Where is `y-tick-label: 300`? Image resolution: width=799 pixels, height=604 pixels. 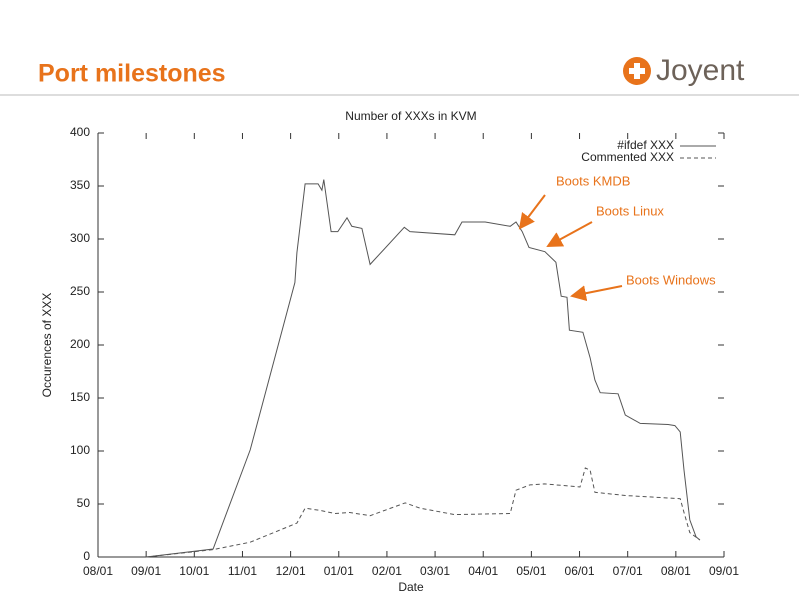
y-tick-label: 300 is located at coordinates (80, 238).